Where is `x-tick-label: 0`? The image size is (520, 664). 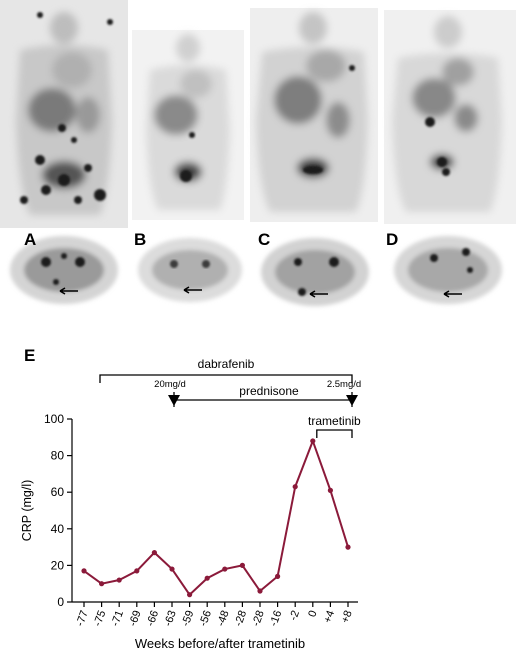
x-tick-label: 0 is located at coordinates (312, 614).